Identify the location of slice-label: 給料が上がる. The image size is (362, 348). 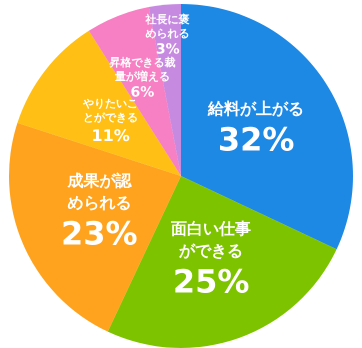
(255, 108).